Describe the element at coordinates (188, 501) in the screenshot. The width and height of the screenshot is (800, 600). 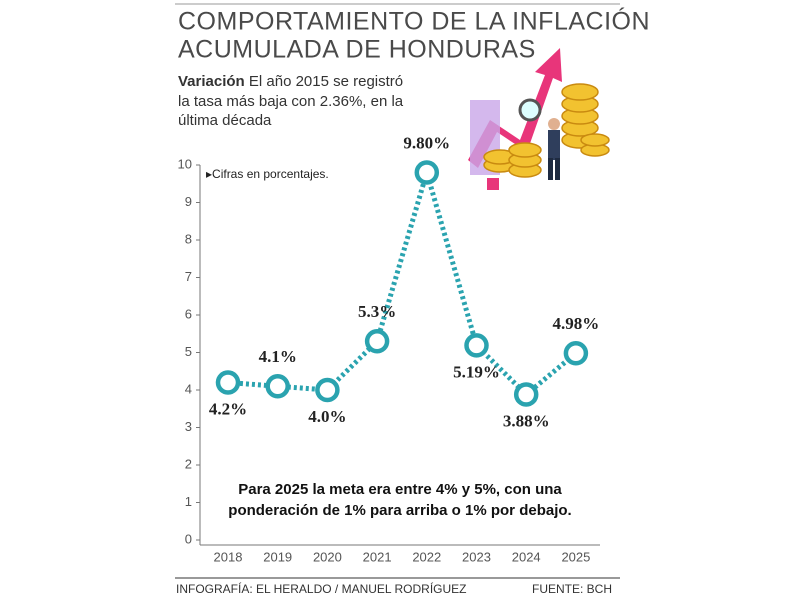
I see `y-tick-label: 1` at that location.